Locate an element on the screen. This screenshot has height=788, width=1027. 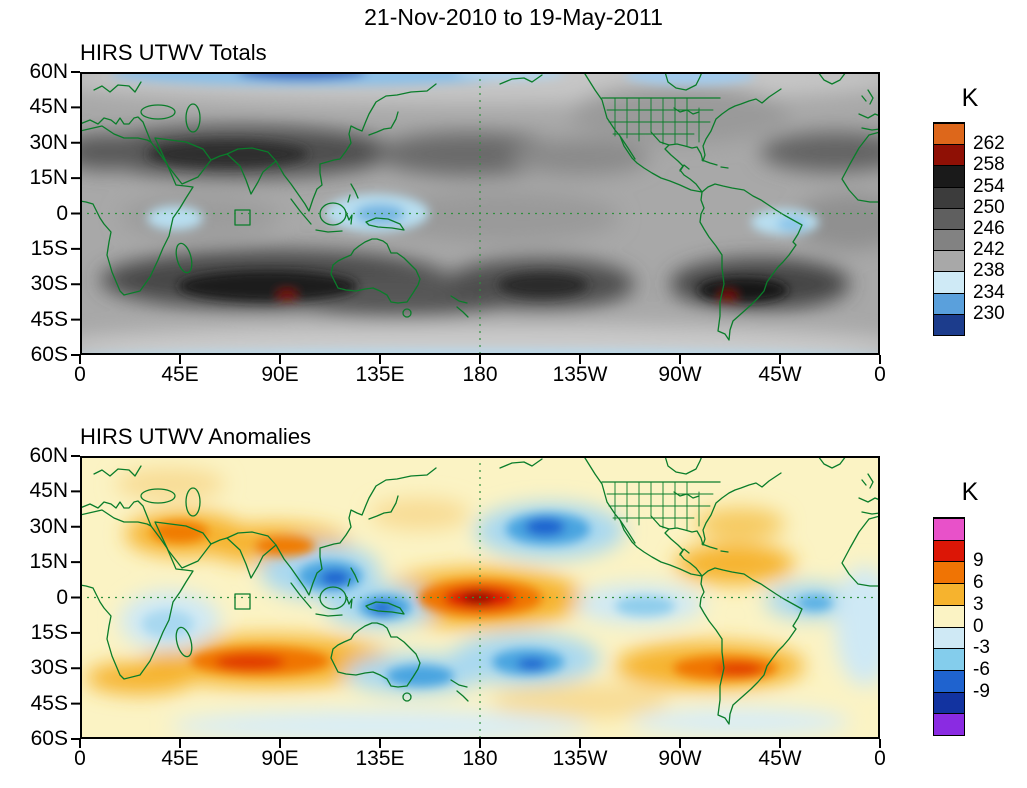
colorbar-tick-label: 9 is located at coordinates (978, 561).